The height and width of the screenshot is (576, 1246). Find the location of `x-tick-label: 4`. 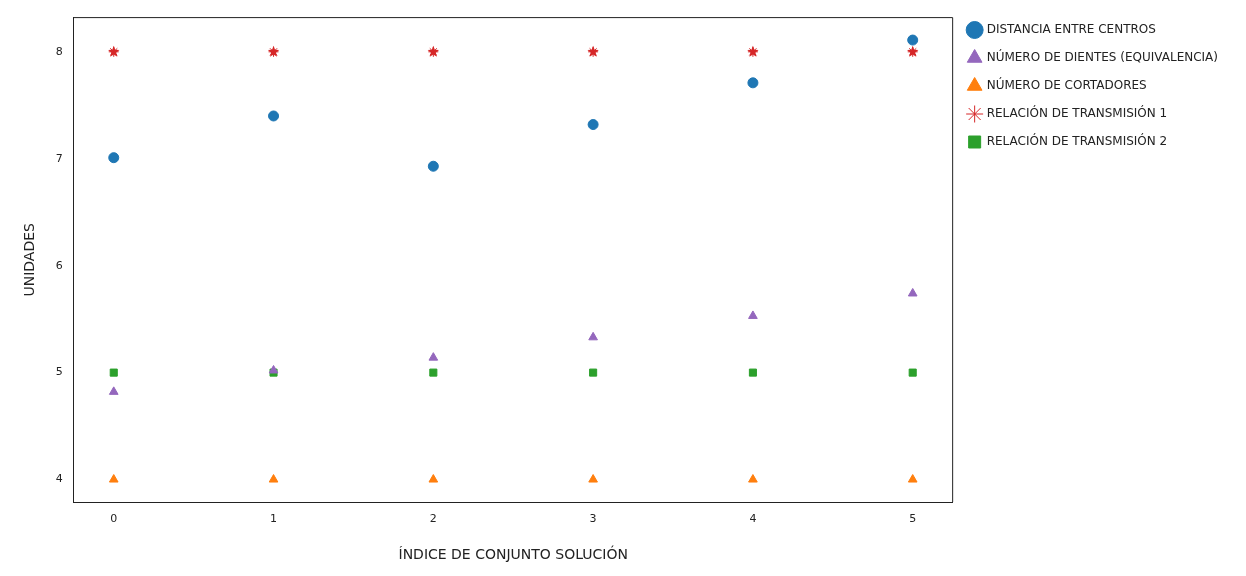

x-tick-label: 4 is located at coordinates (753, 519).